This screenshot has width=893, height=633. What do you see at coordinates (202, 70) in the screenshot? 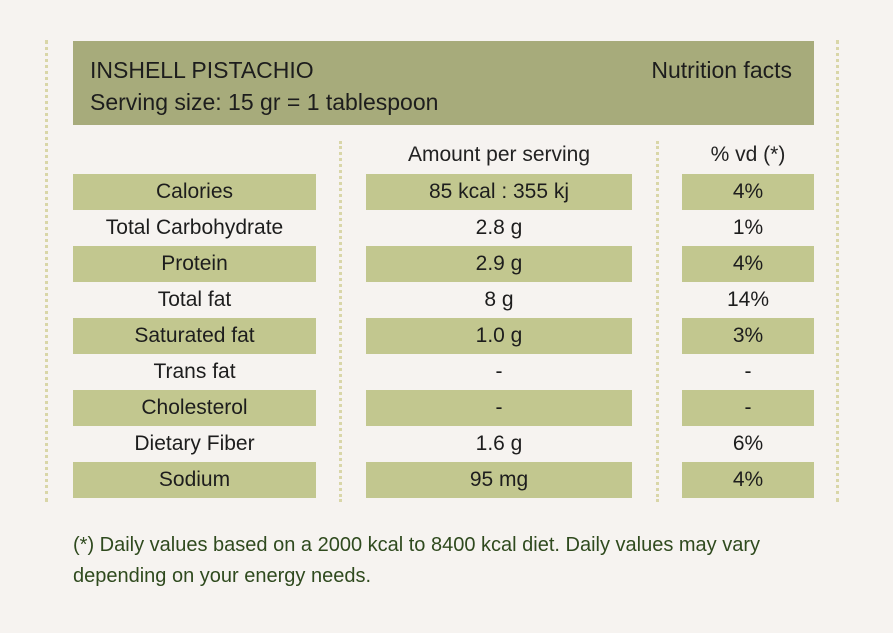
I see `product-name: INSHELL PISTACHIO` at bounding box center [202, 70].